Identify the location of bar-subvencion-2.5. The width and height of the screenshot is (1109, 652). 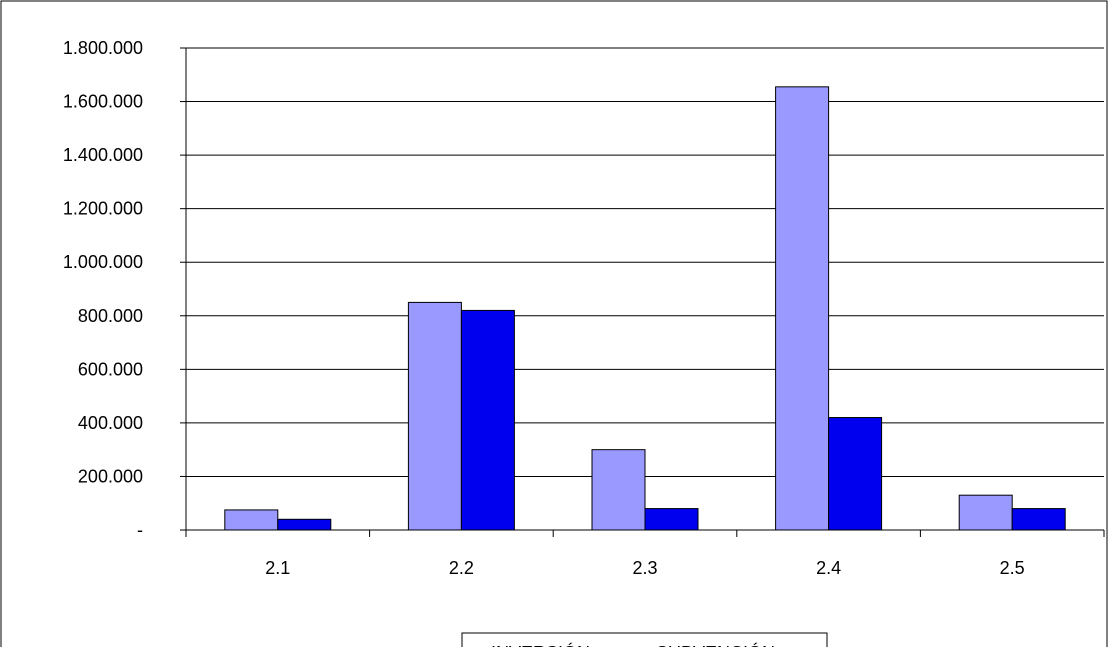
(1038, 519).